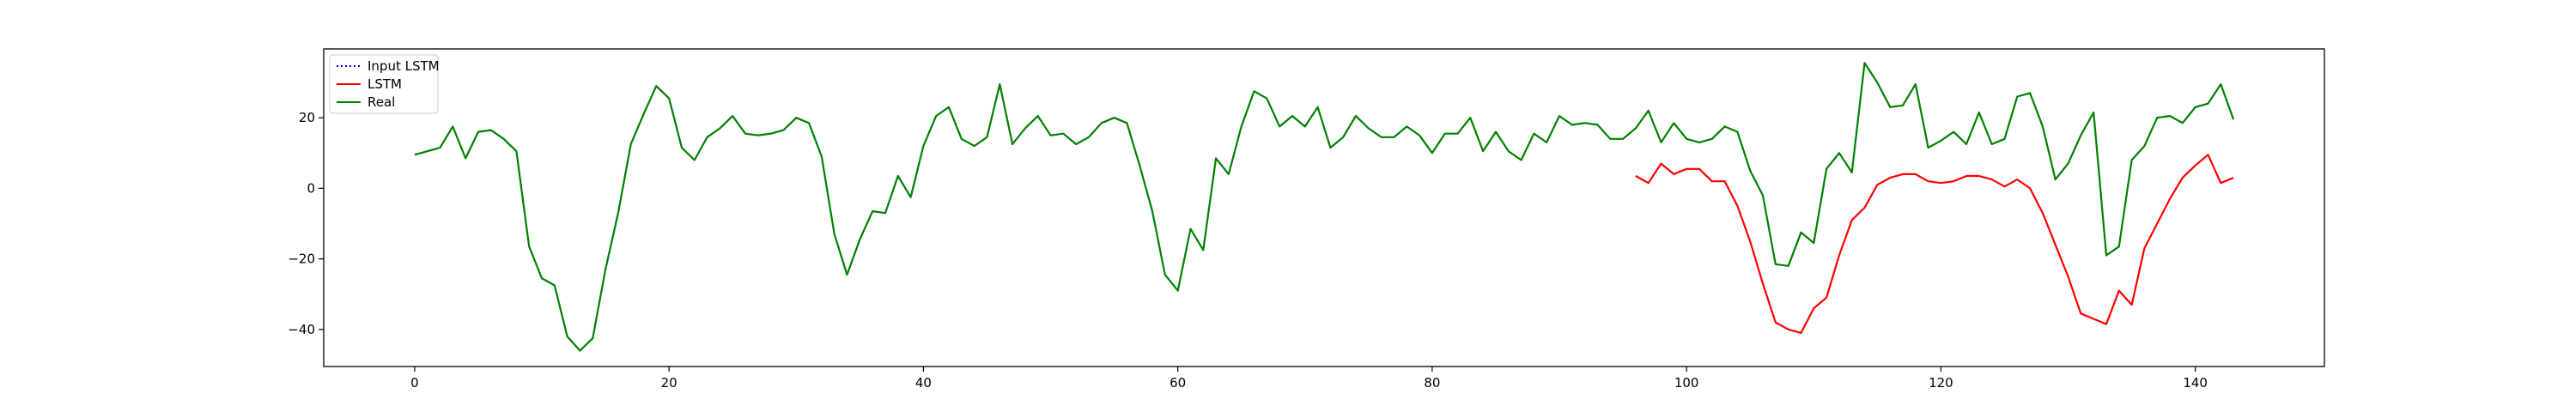 This screenshot has height=412, width=2576. I want to click on y-tick-label: 20, so click(307, 117).